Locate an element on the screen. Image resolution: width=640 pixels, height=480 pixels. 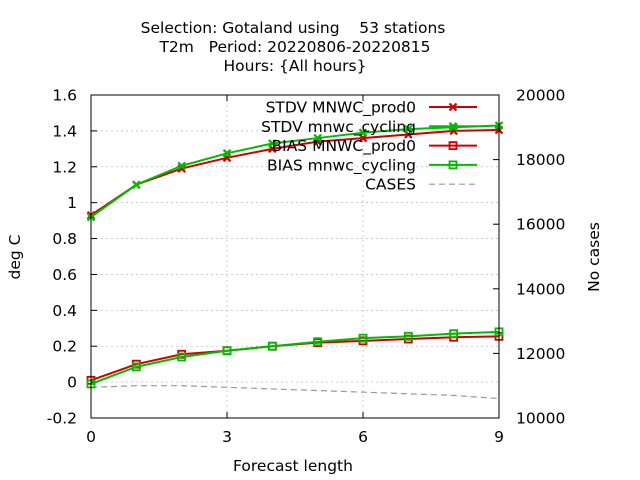
y2-axis-label: No cases is located at coordinates (594, 257).